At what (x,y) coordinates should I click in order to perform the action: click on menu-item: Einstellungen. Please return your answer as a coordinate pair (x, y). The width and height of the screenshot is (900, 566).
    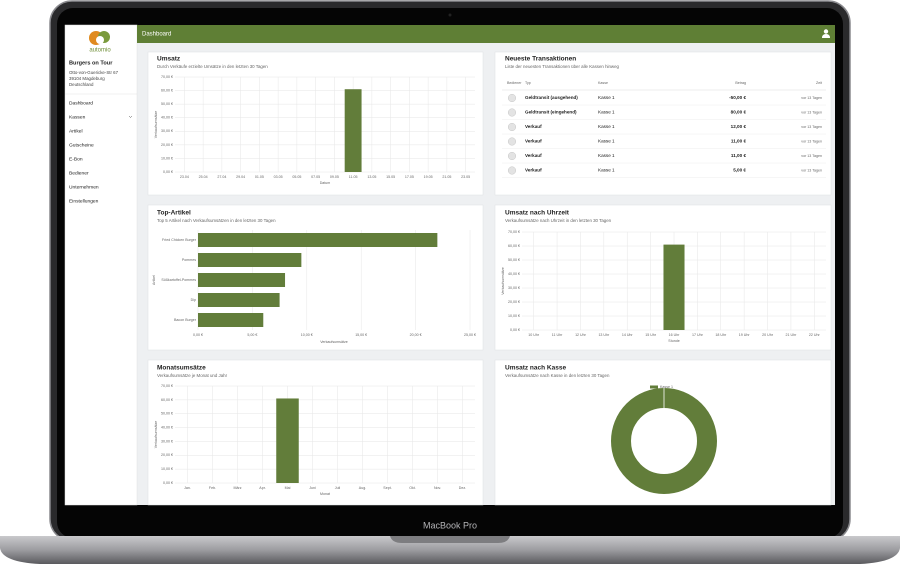
    Looking at the image, I should click on (84, 201).